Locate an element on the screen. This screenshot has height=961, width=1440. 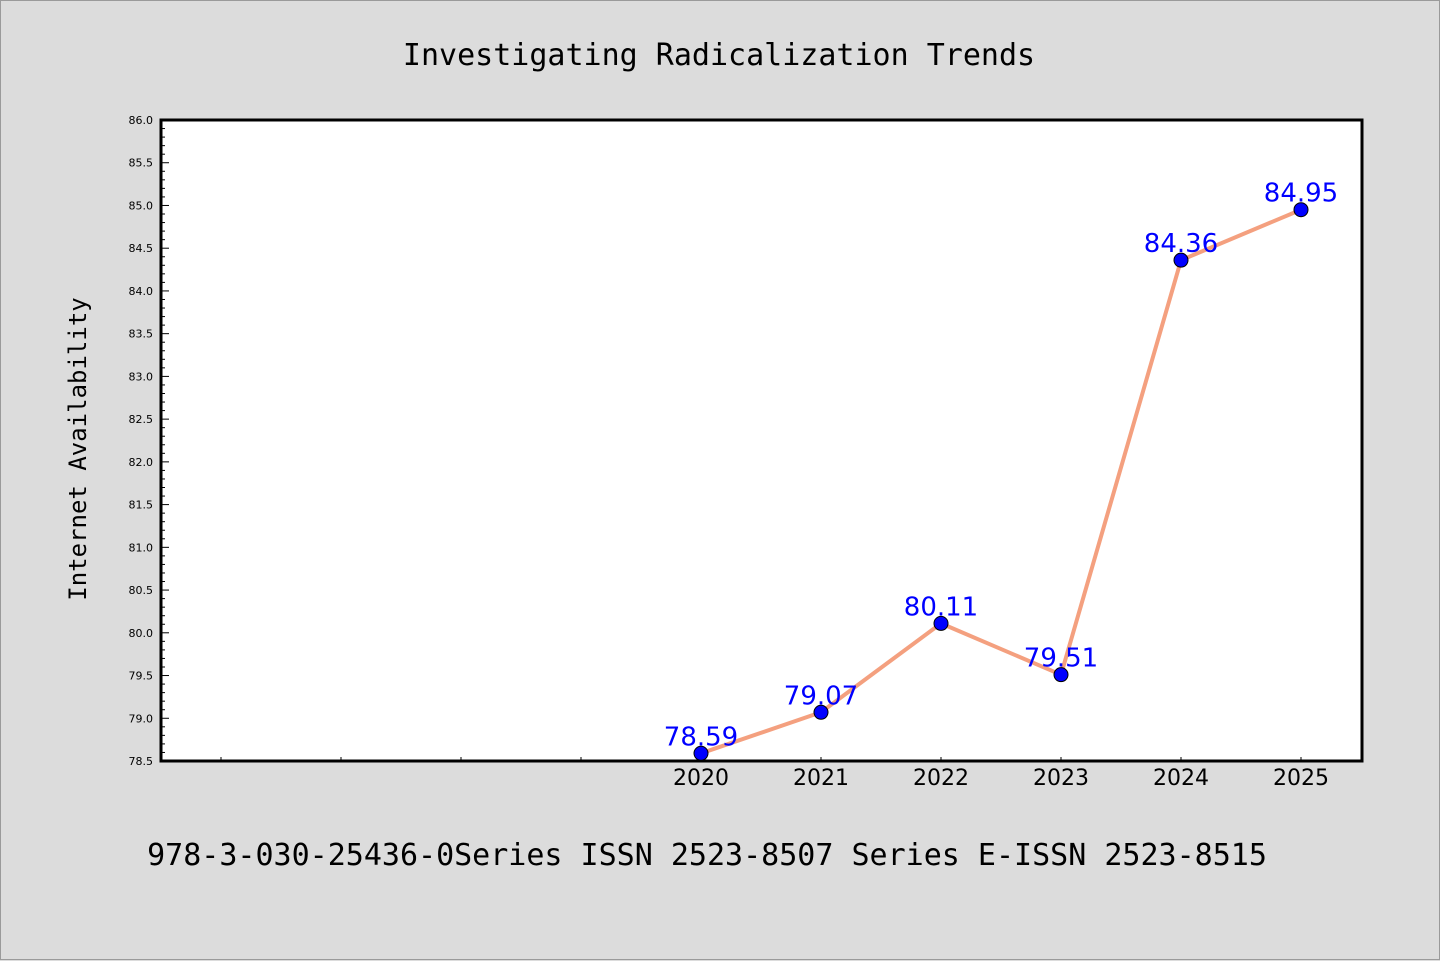
data-label: 79.07 is located at coordinates (821, 696).